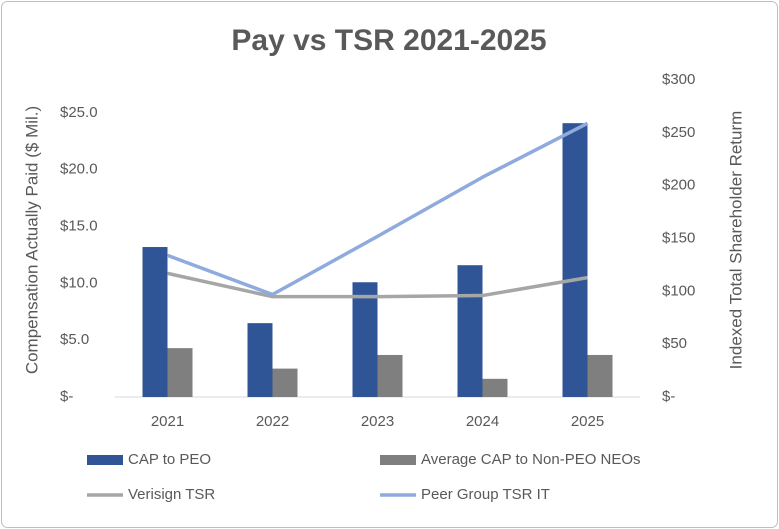  Describe the element at coordinates (79, 282) in the screenshot. I see `y-tick-label: $10.0` at that location.